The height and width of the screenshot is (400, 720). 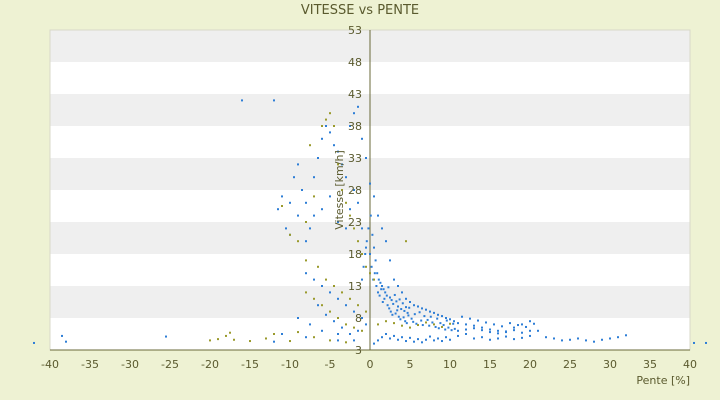 What do you see at coordinates (355, 286) in the screenshot?
I see `y-tick-label: 13` at bounding box center [355, 286].